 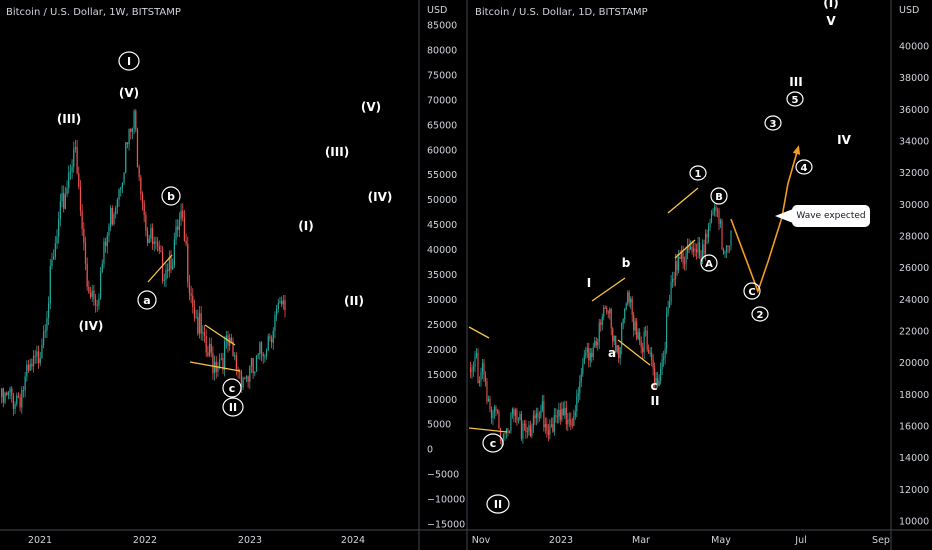 What do you see at coordinates (446, 525) in the screenshot?
I see `y-tick-label: −15000` at bounding box center [446, 525].